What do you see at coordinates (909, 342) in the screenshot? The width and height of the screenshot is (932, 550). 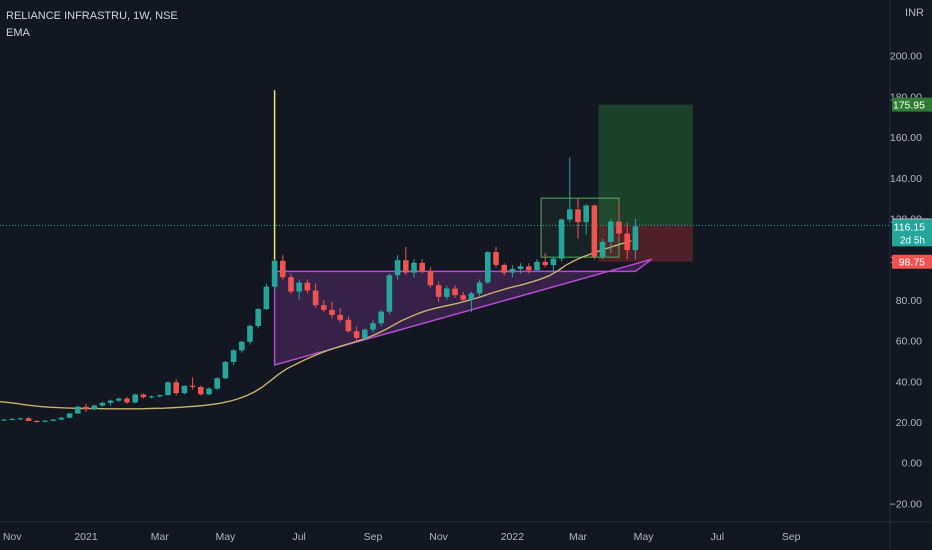 I see `y-tick-label: 60.00` at bounding box center [909, 342].